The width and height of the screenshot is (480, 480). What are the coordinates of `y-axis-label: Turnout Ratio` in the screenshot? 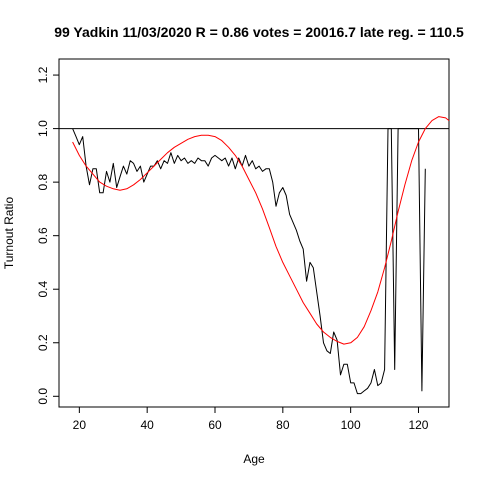 It's located at (9, 233).